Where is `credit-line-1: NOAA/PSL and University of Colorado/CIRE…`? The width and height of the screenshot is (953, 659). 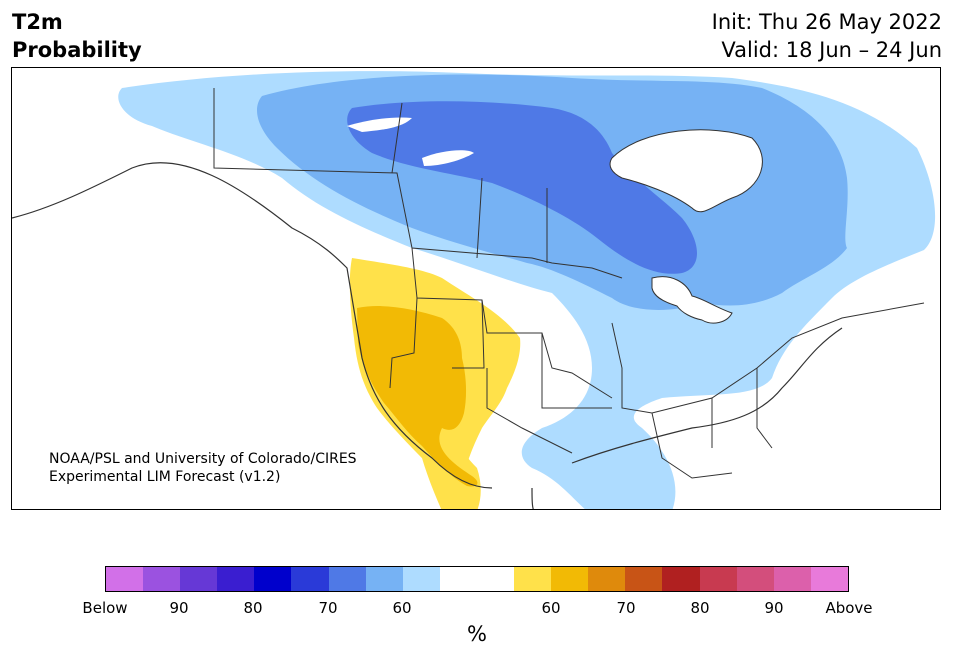
credit-line-1: NOAA/PSL and University of Colorado/CIRE… is located at coordinates (203, 459).